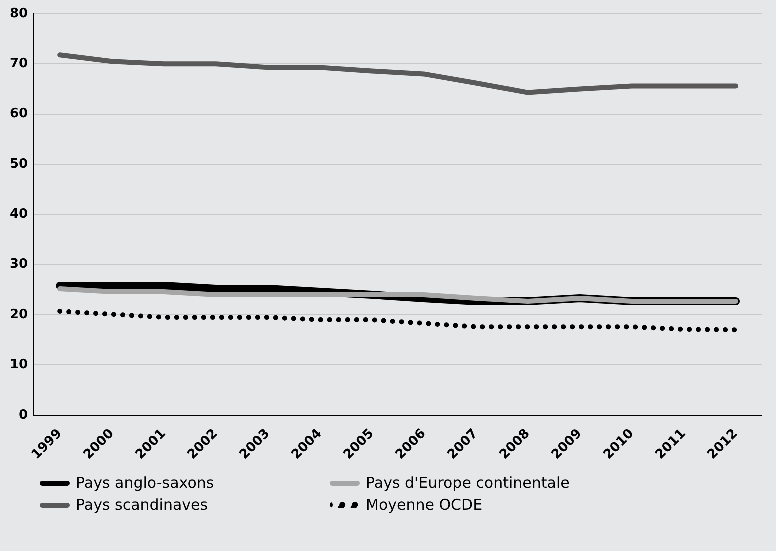 The height and width of the screenshot is (551, 776). I want to click on y-tick-label: 10, so click(19, 365).